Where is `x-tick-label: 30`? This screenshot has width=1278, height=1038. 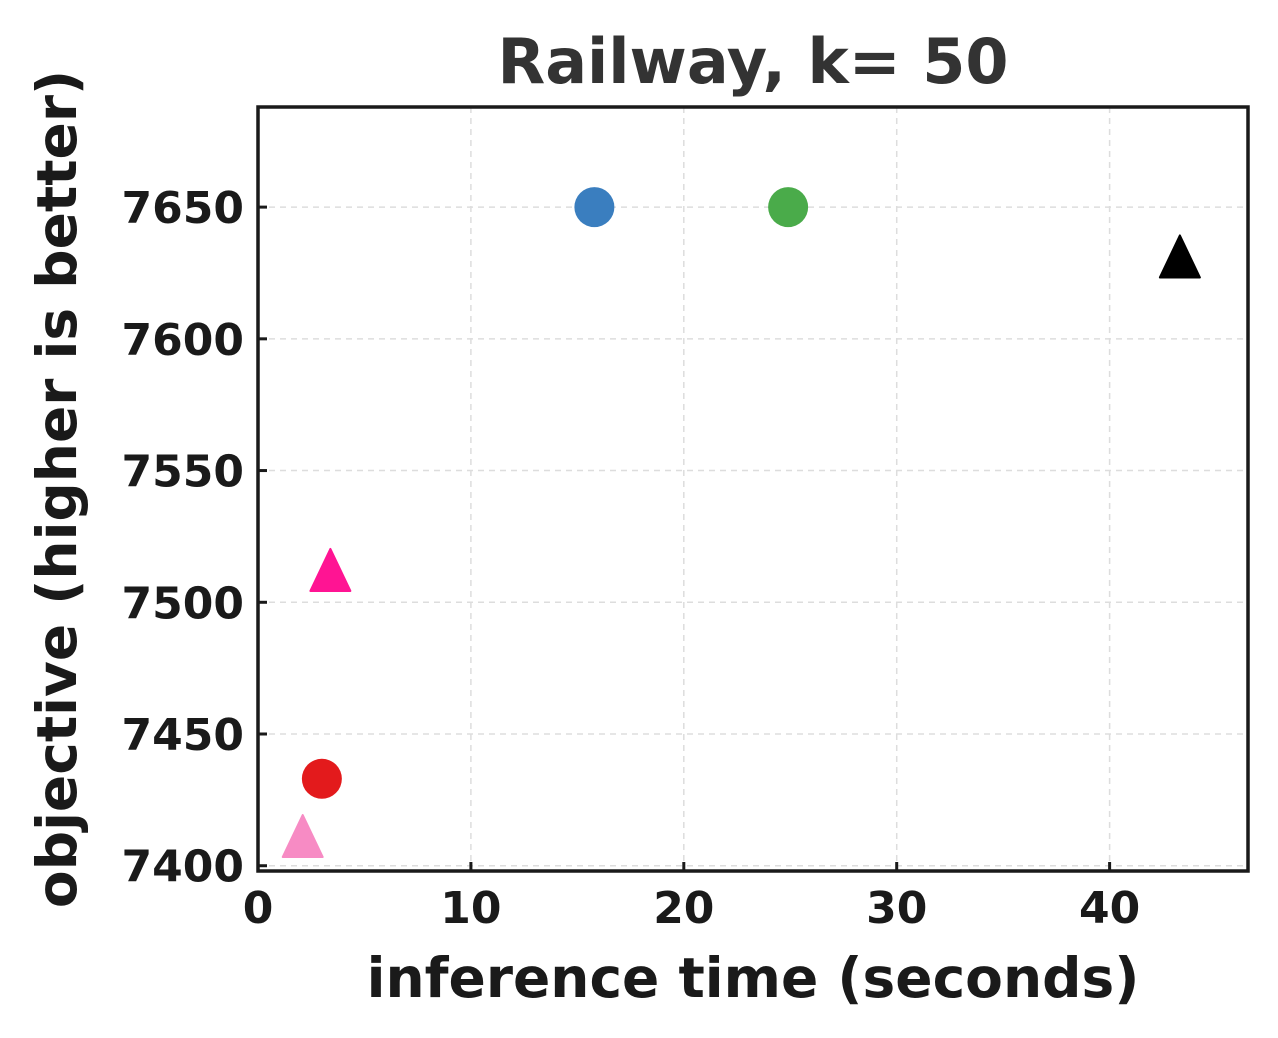
x-tick-label: 30 is located at coordinates (896, 908).